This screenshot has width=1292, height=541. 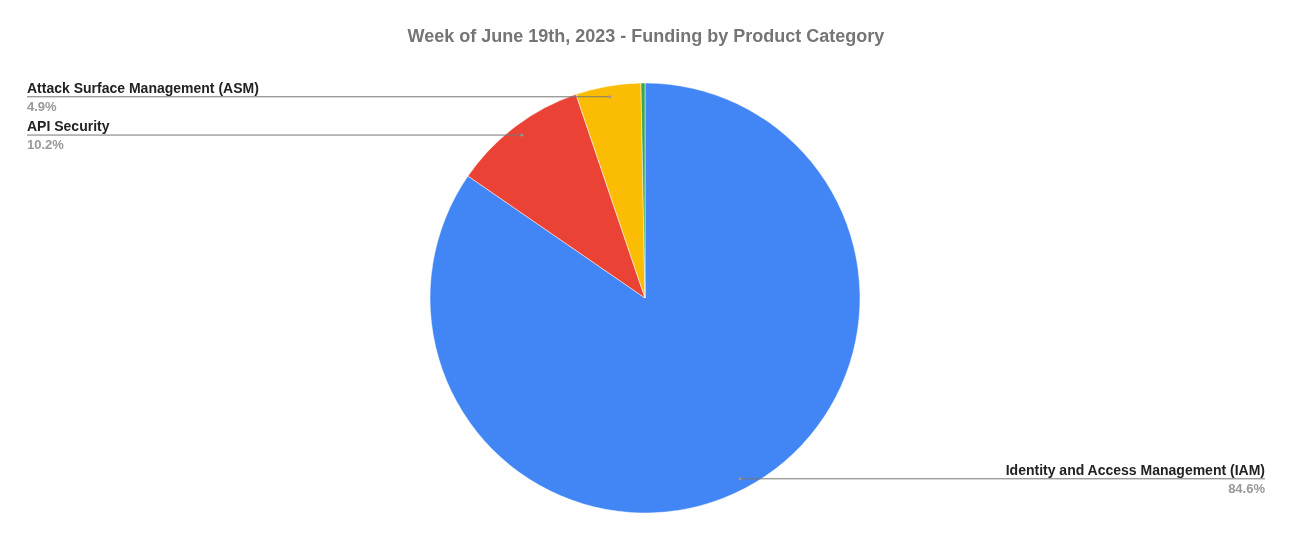 I want to click on slice-label: Attack Surface Management (ASM), so click(x=143, y=87).